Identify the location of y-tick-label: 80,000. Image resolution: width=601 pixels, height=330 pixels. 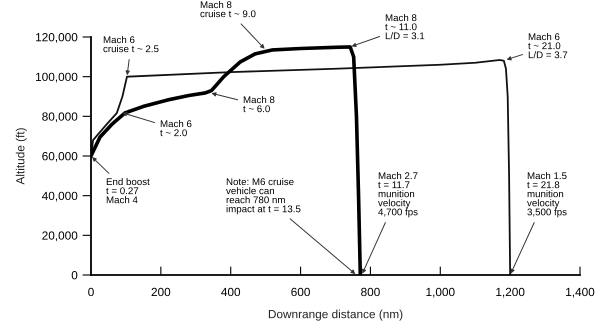
(60, 117).